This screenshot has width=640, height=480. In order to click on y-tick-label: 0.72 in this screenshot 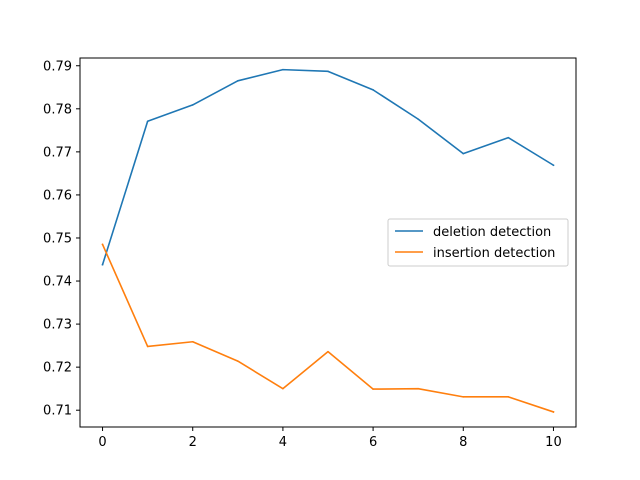, I will do `click(57, 368)`.